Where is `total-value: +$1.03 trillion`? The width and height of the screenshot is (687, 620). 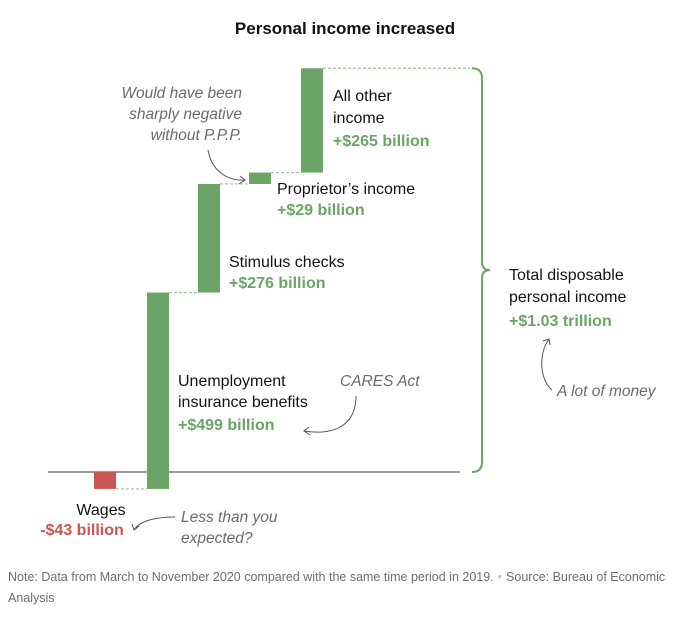
total-value: +$1.03 trillion is located at coordinates (560, 321).